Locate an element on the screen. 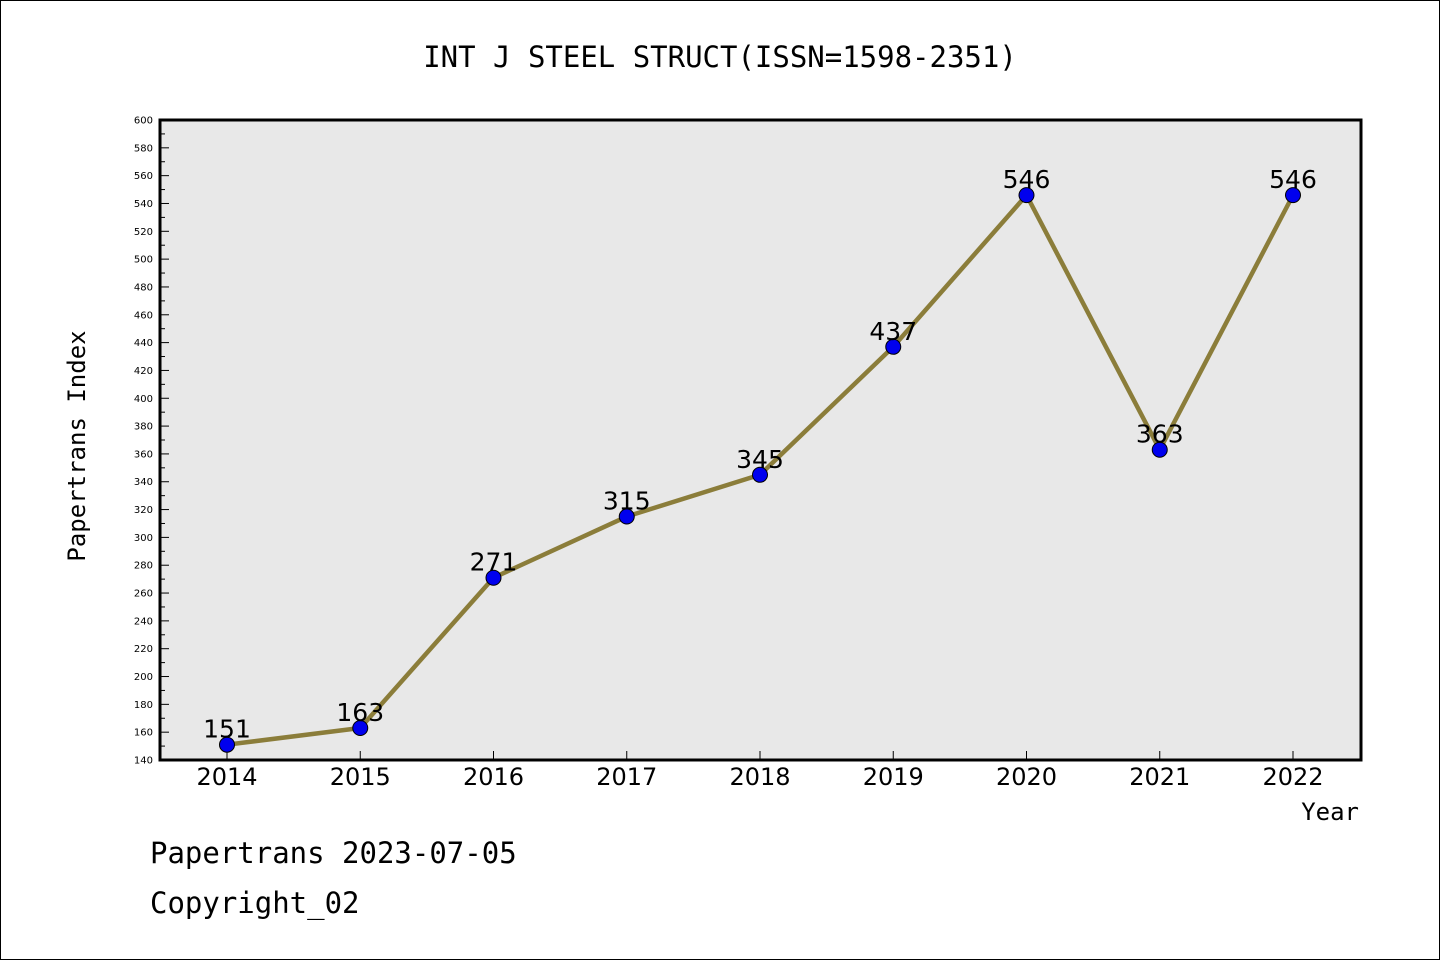  x-tick-label: 2015 is located at coordinates (360, 777).